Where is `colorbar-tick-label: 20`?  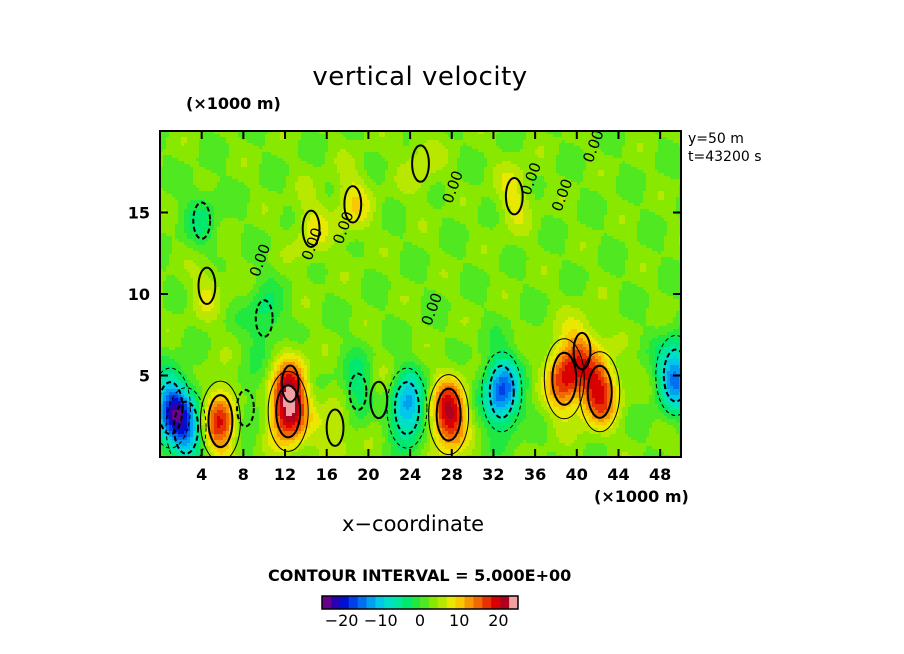
colorbar-tick-label: 20 is located at coordinates (498, 620).